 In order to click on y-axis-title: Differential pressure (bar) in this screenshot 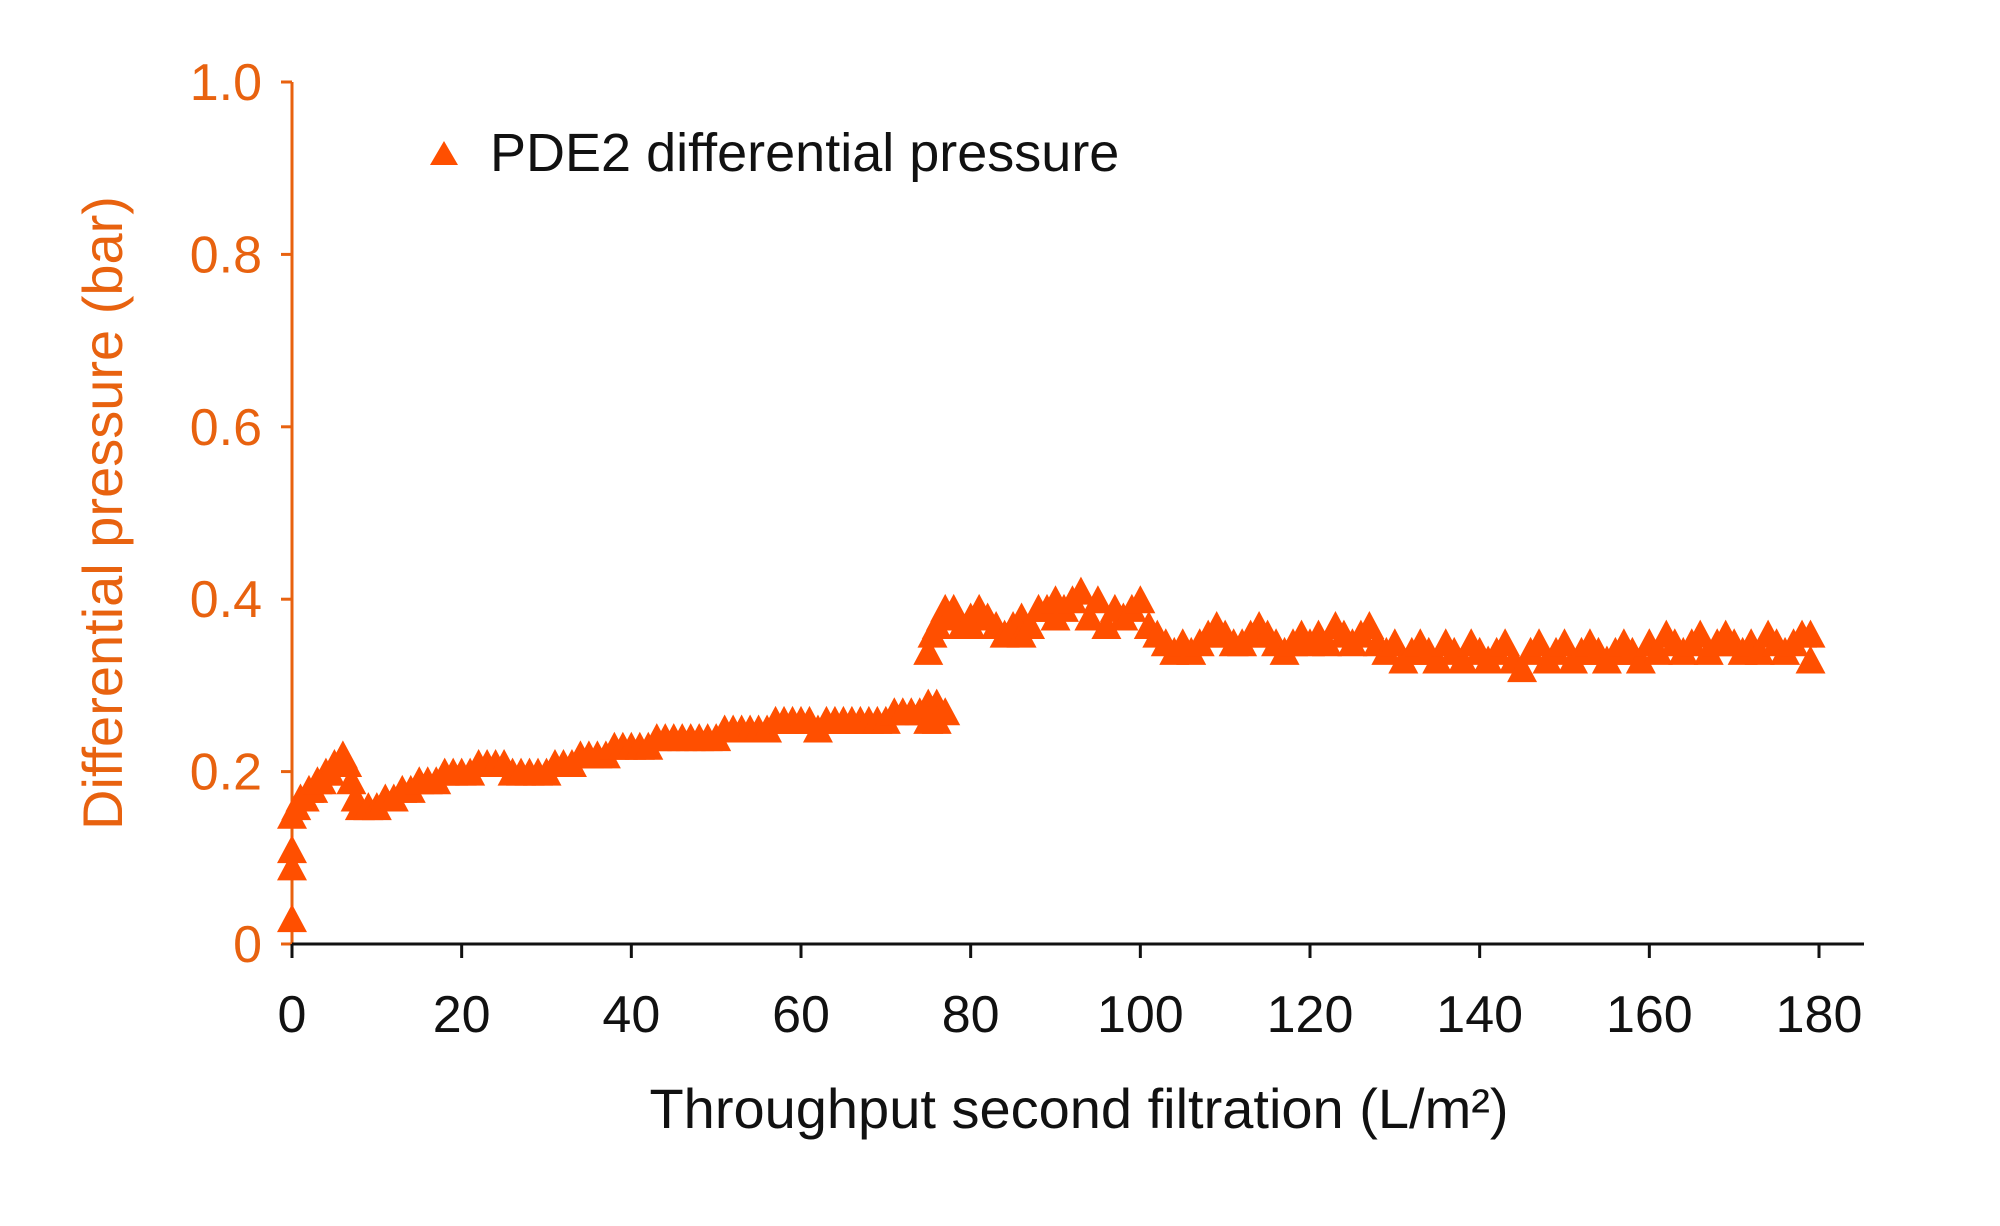, I will do `click(102, 513)`.